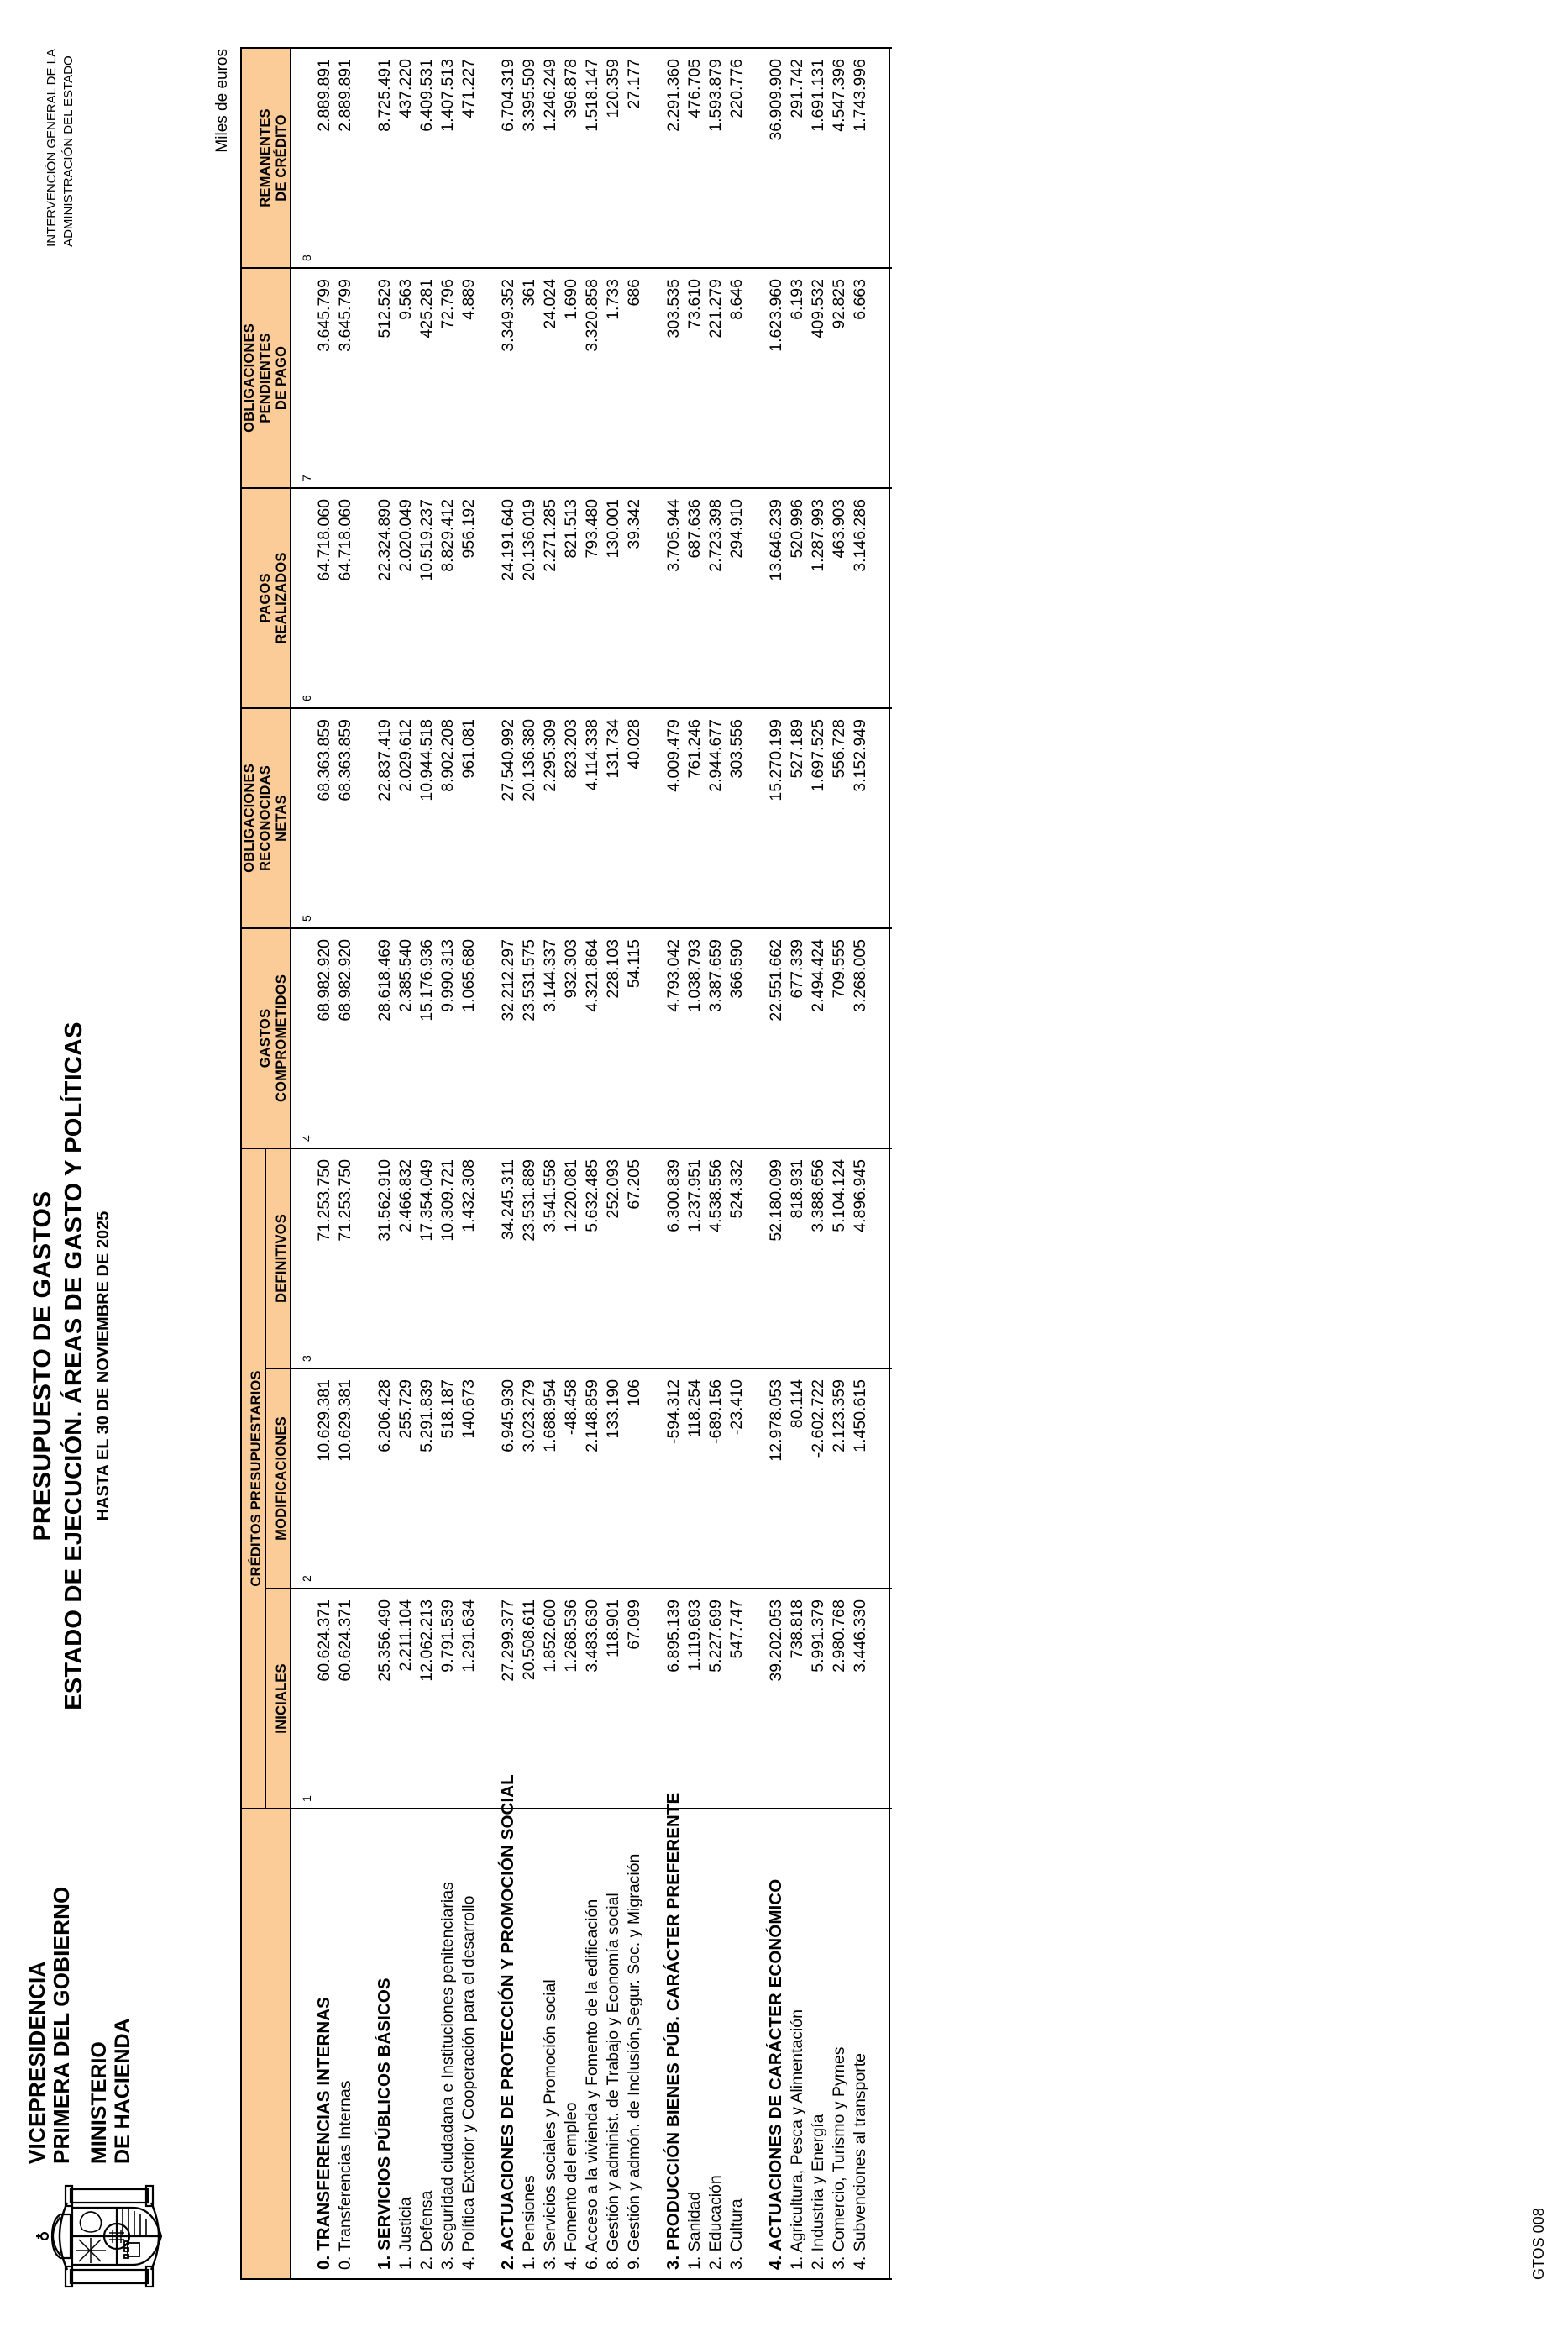 Image resolution: width=1568 pixels, height=2332 pixels. I want to click on table-bottom-border, so click(890, 1163).